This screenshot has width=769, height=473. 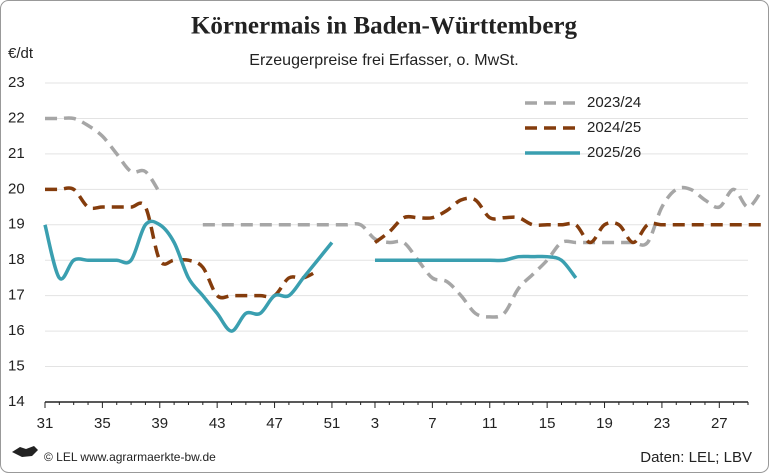 What do you see at coordinates (159, 423) in the screenshot?
I see `x-tick-label: 39` at bounding box center [159, 423].